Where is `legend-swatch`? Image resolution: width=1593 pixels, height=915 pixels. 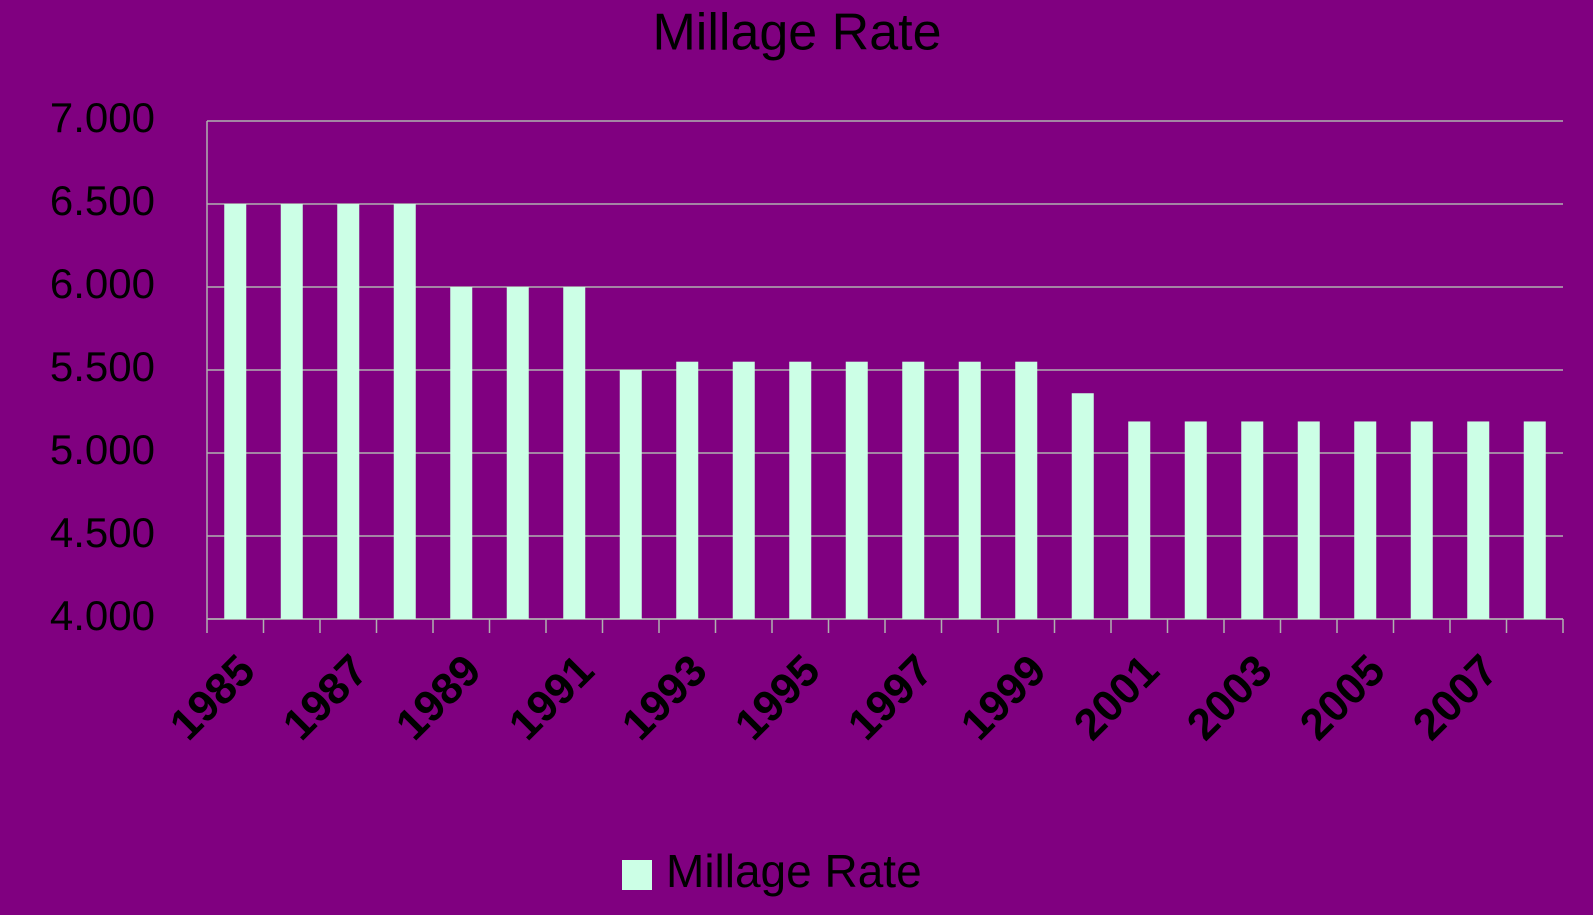 legend-swatch is located at coordinates (637, 875).